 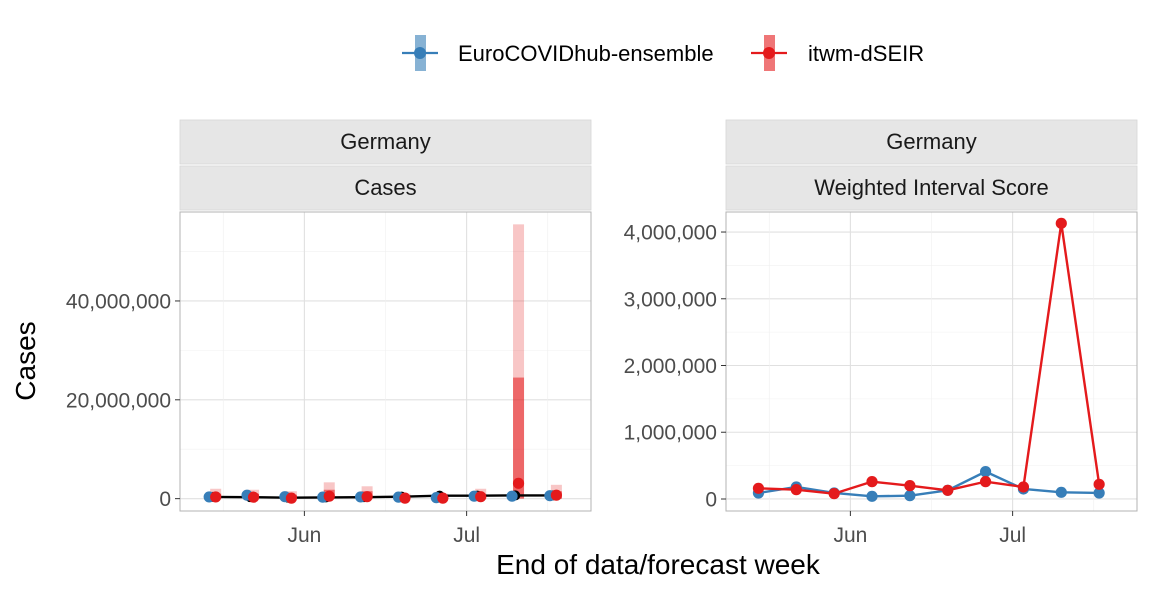 I want to click on y-tick-label: 2,000,000, so click(x=670, y=366).